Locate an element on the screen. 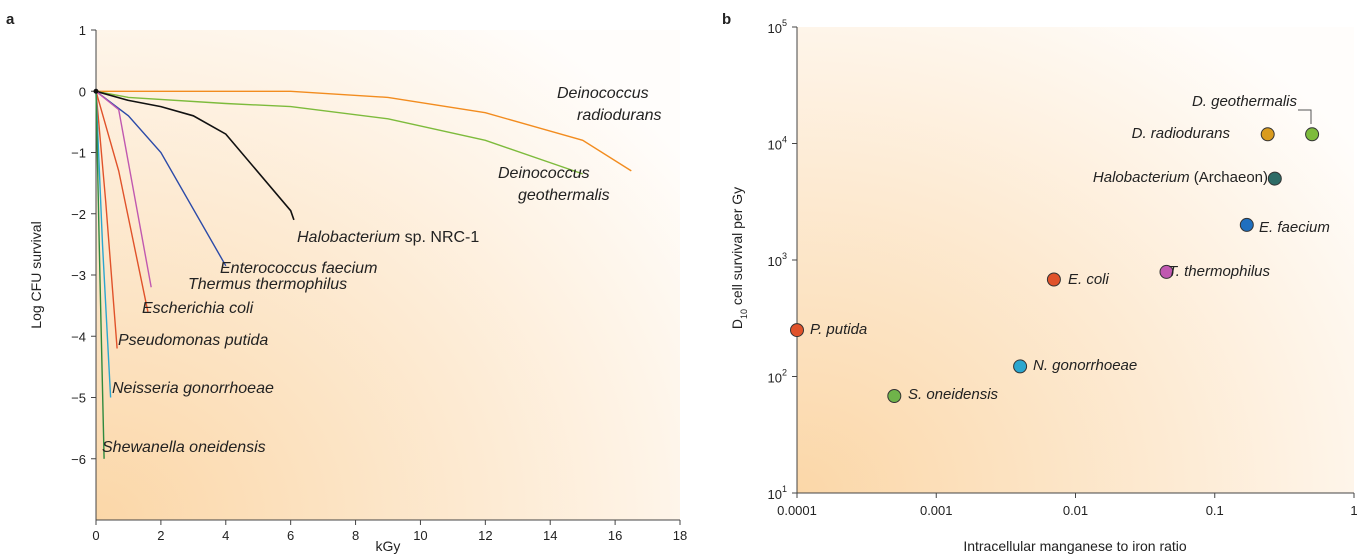 The width and height of the screenshot is (1371, 555). label-n-gonorrhoeae: N. gonorrhoeae is located at coordinates (1085, 365).